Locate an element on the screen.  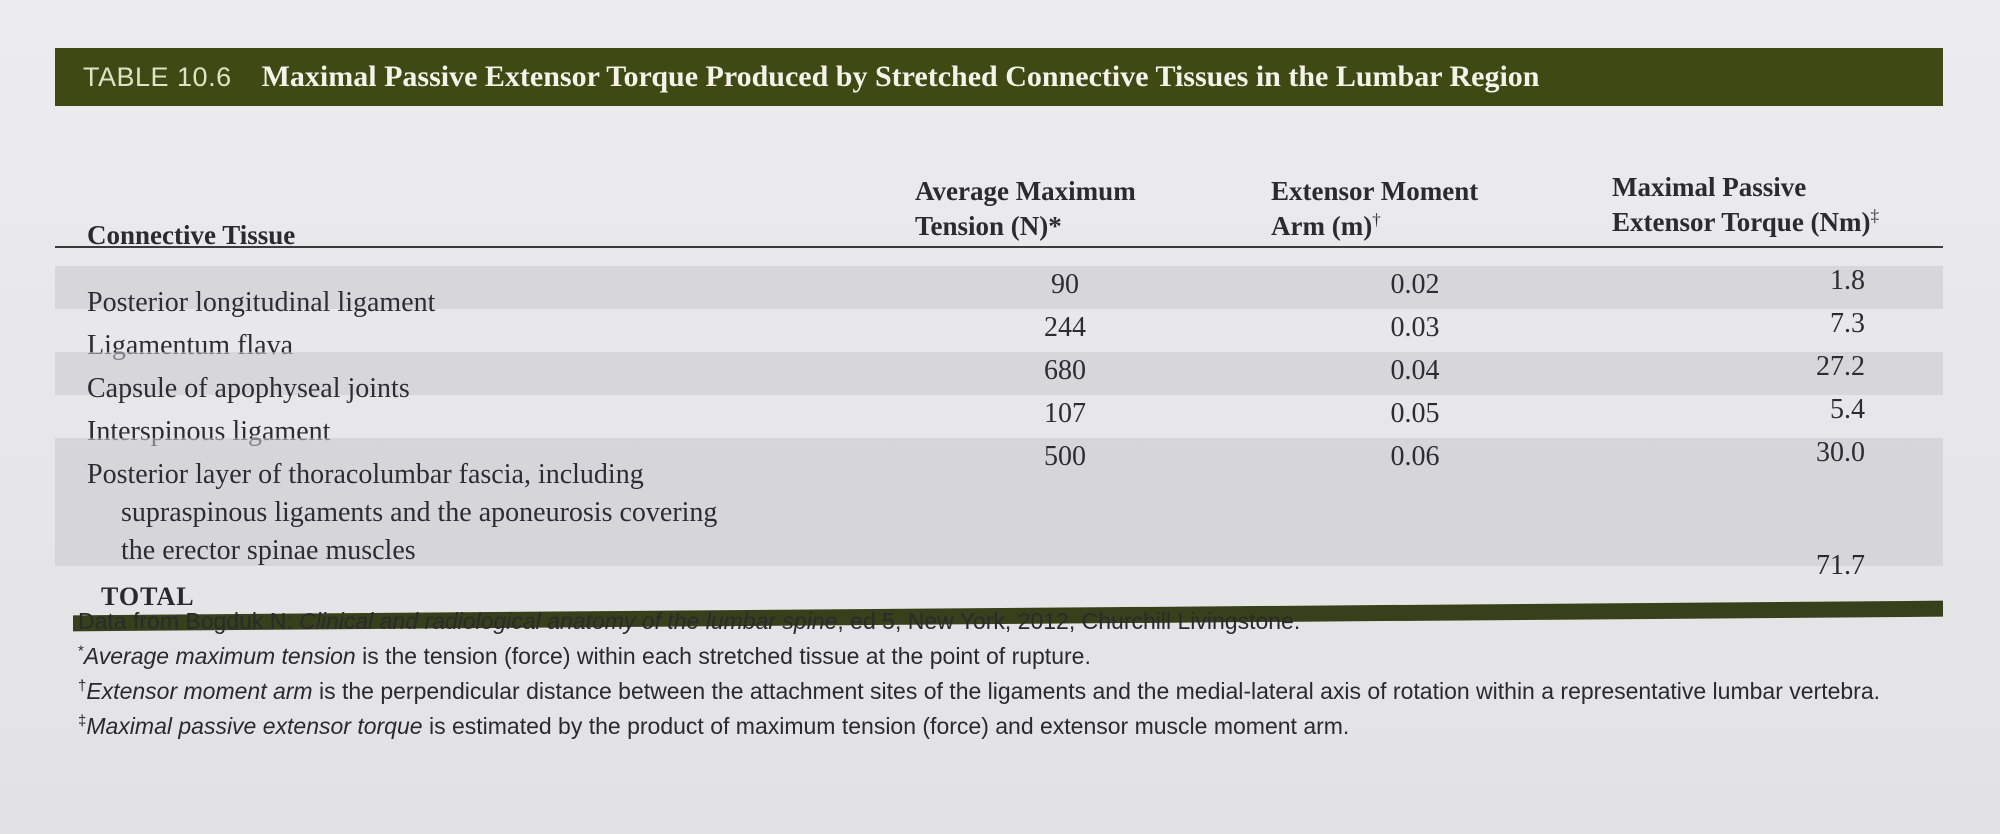
footnote-term: Extensor moment arm is located at coordinates (199, 691).